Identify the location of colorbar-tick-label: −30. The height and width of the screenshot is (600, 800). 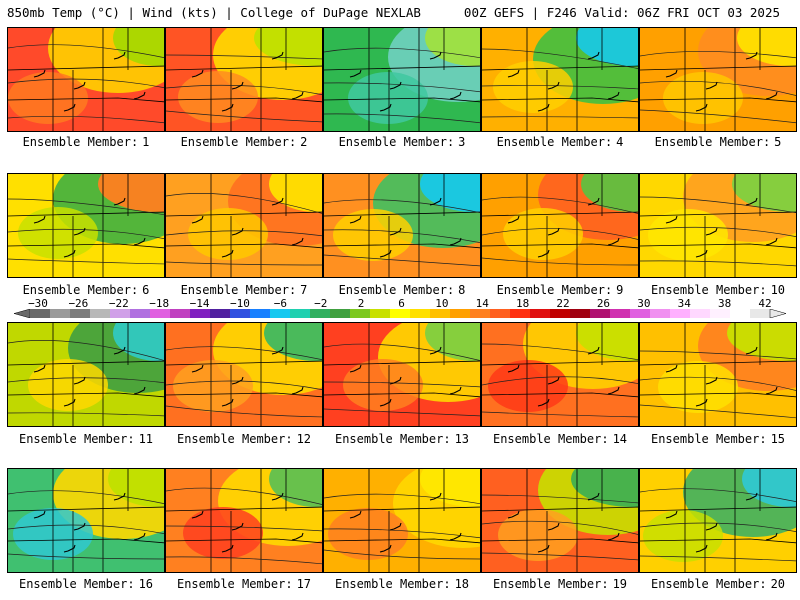
(38, 303).